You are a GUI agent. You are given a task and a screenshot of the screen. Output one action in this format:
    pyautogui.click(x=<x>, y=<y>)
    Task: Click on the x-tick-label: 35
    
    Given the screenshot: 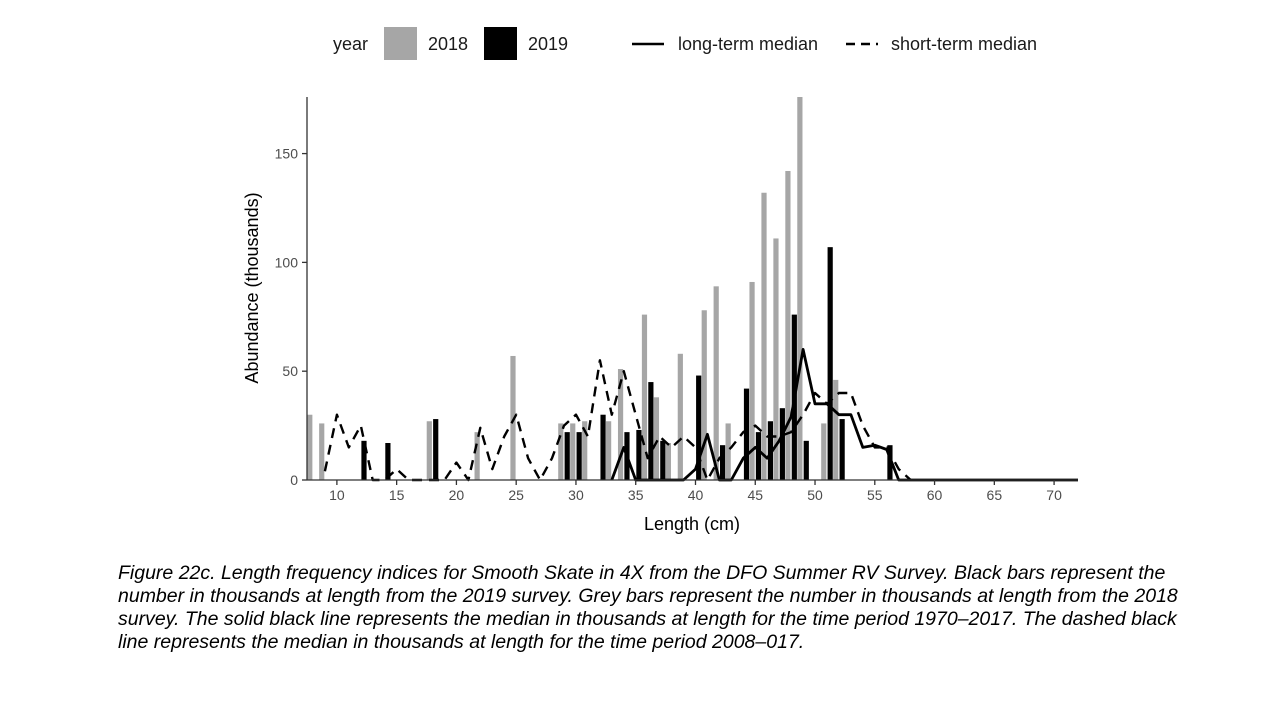 What is the action you would take?
    pyautogui.click(x=636, y=495)
    